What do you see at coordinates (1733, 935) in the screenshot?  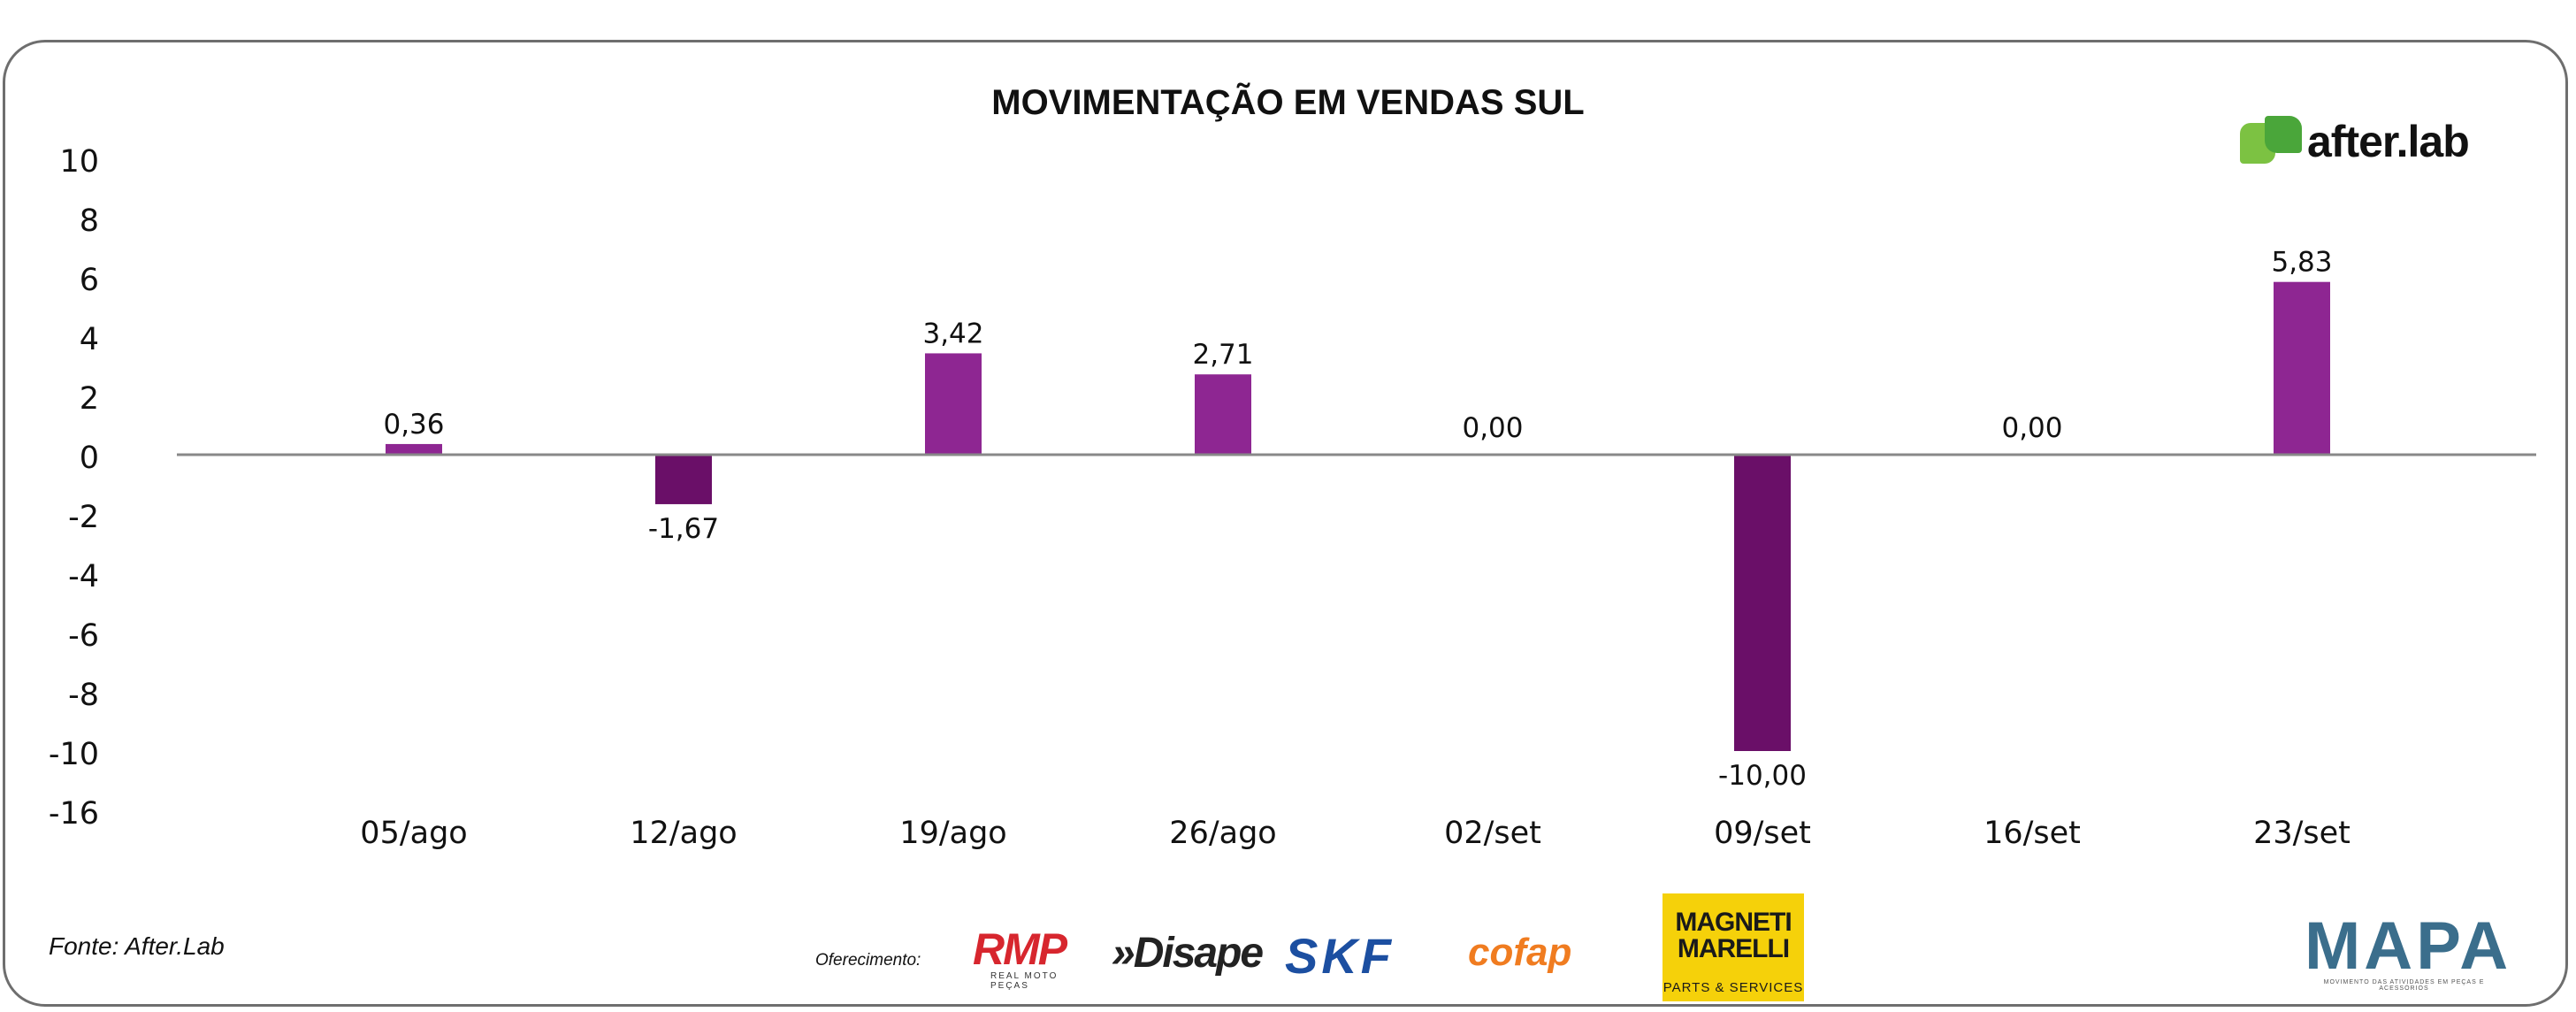 I see `magneti-marelli-logo-text: MAGNETI MARELLI` at bounding box center [1733, 935].